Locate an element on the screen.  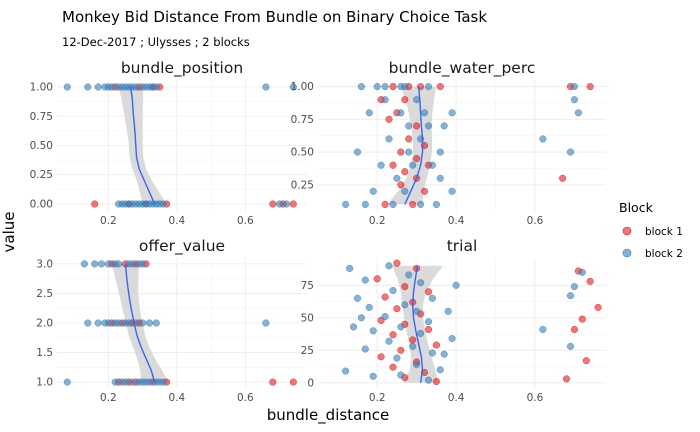
y-axis-title: value is located at coordinates (9, 232).